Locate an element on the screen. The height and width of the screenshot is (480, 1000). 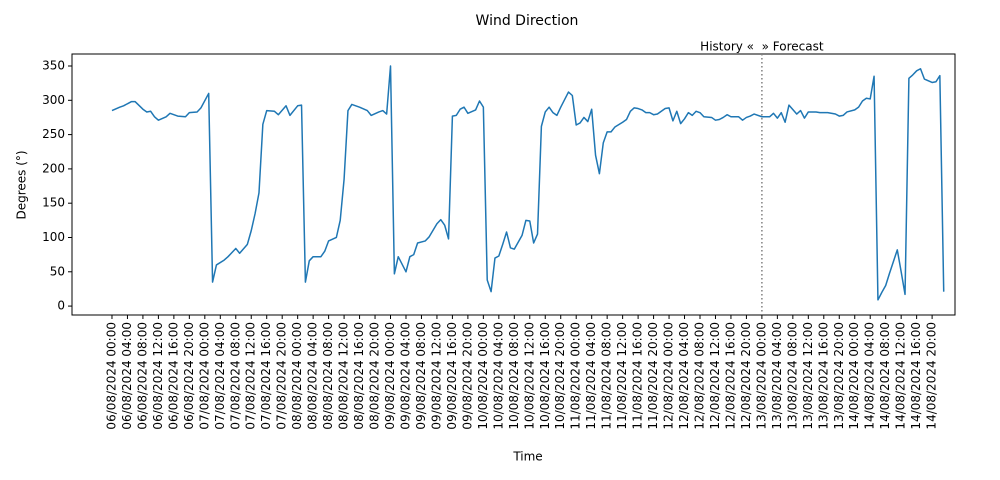
y-tick-label: 200 is located at coordinates (53, 168).